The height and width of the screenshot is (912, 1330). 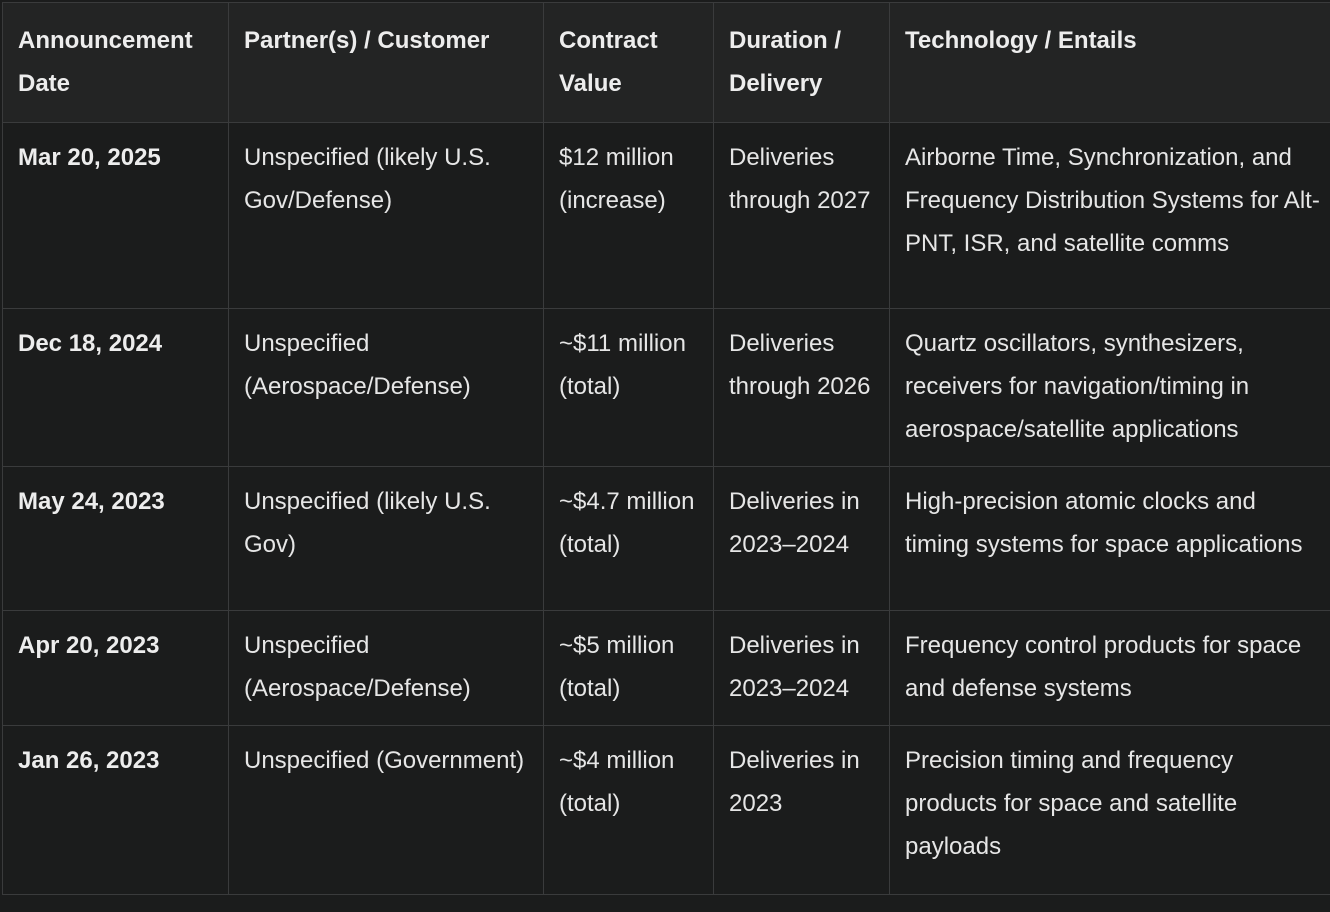 What do you see at coordinates (386, 62) in the screenshot?
I see `header-partner-customer: Partner(s) / Customer` at bounding box center [386, 62].